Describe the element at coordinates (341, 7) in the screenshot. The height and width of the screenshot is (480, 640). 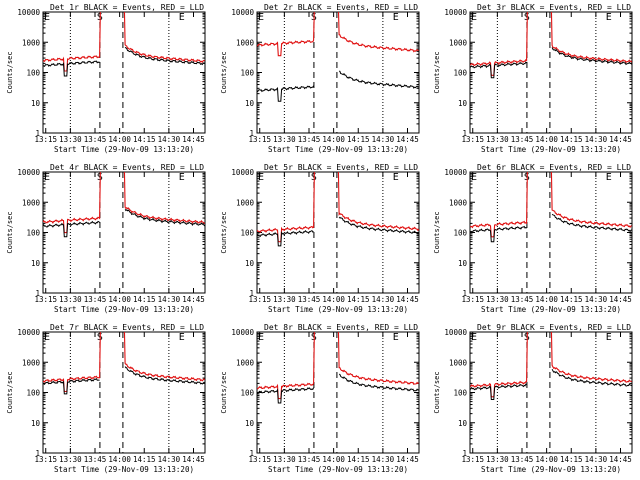
I see `panel-title: Det 2r BLACK = Events, RED = LLD` at that location.